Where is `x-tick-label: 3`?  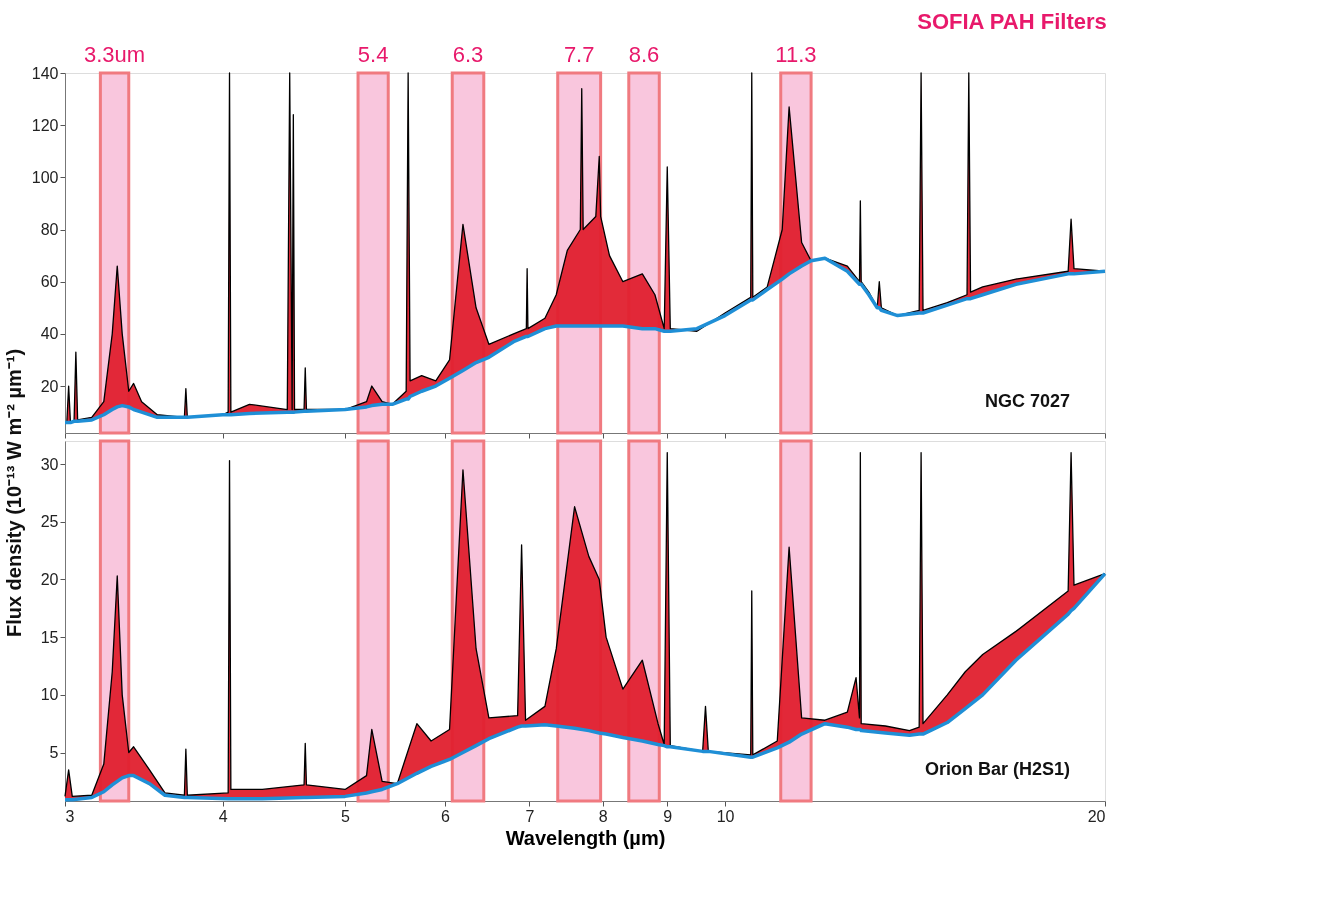
x-tick-label: 3 is located at coordinates (70, 816).